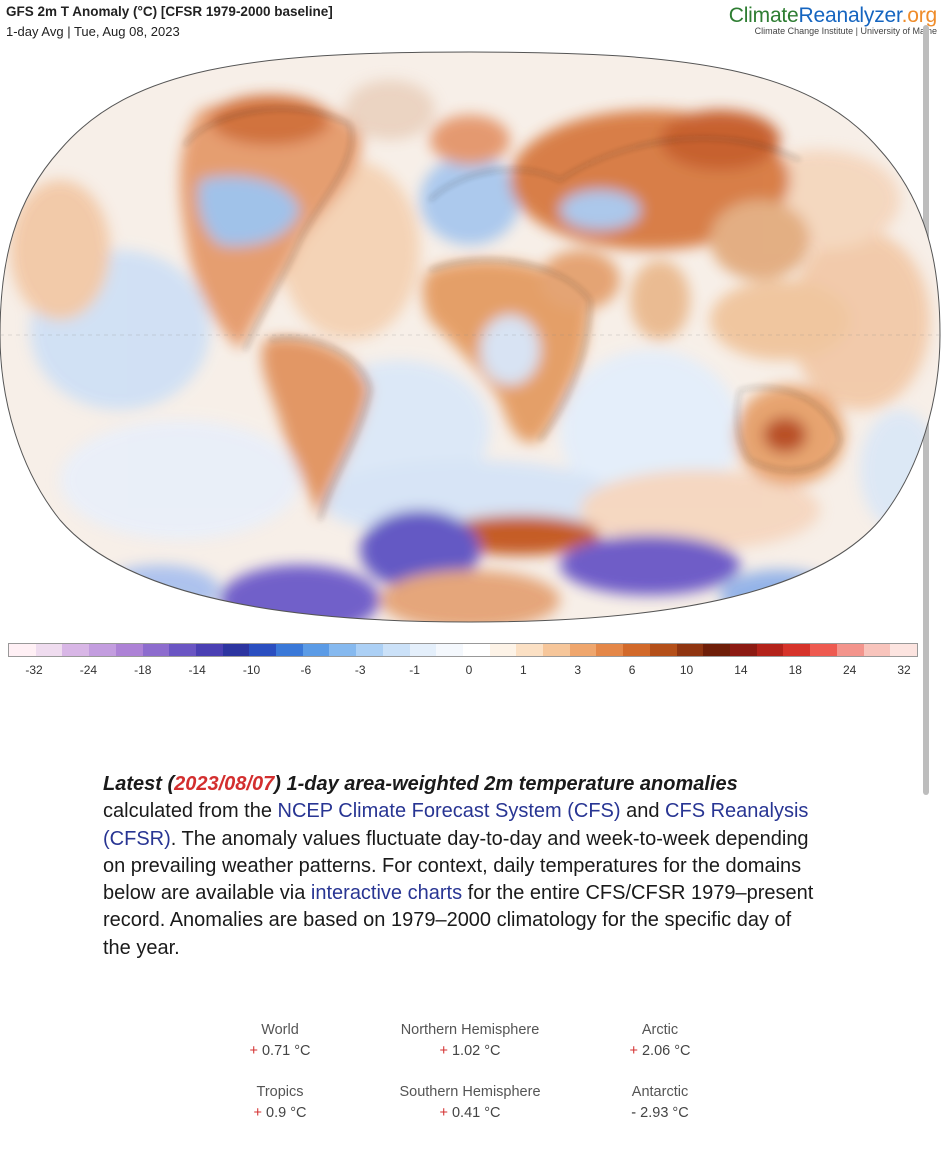 This screenshot has height=1150, width=941. I want to click on brand-name-part1: Climate, so click(763, 15).